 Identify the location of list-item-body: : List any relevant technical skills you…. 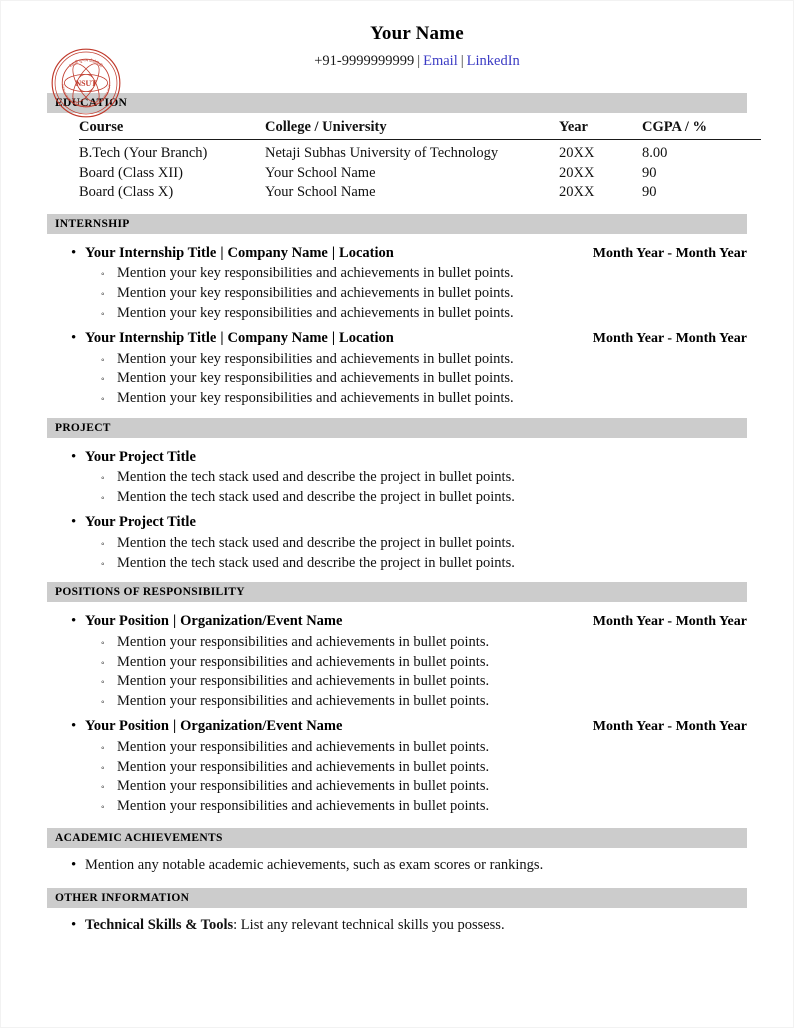
(369, 924).